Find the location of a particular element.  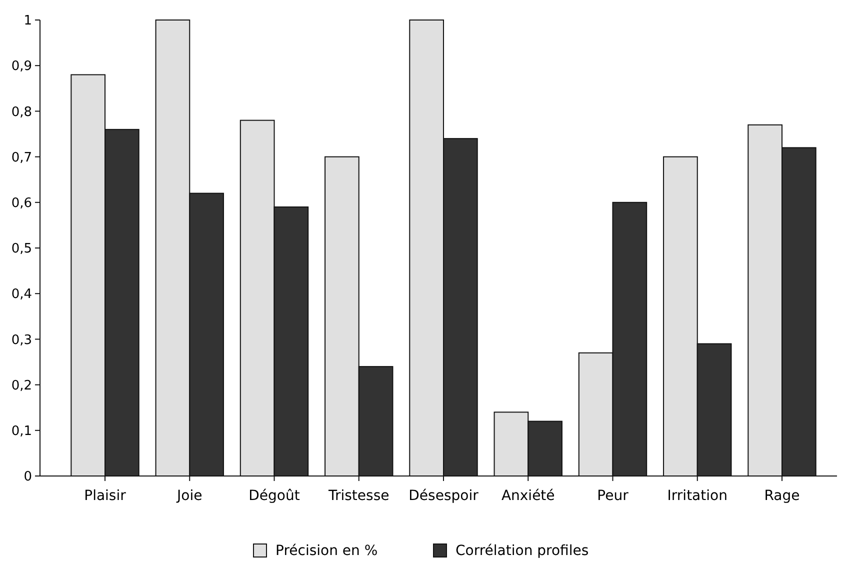

y-tick-label: 0,3 is located at coordinates (21, 340).